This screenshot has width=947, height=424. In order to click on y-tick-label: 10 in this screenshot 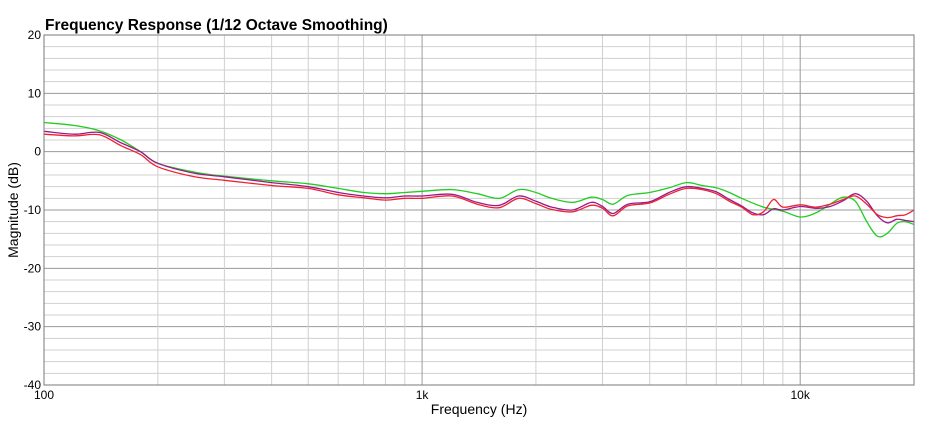, I will do `click(35, 93)`.